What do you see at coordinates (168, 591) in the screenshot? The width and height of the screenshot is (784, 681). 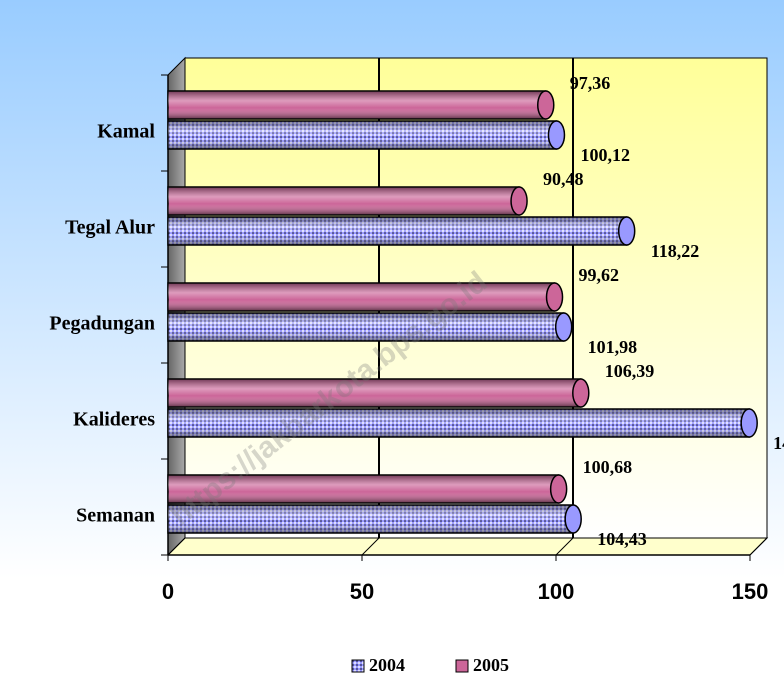 I see `x-tick-label: 0` at bounding box center [168, 591].